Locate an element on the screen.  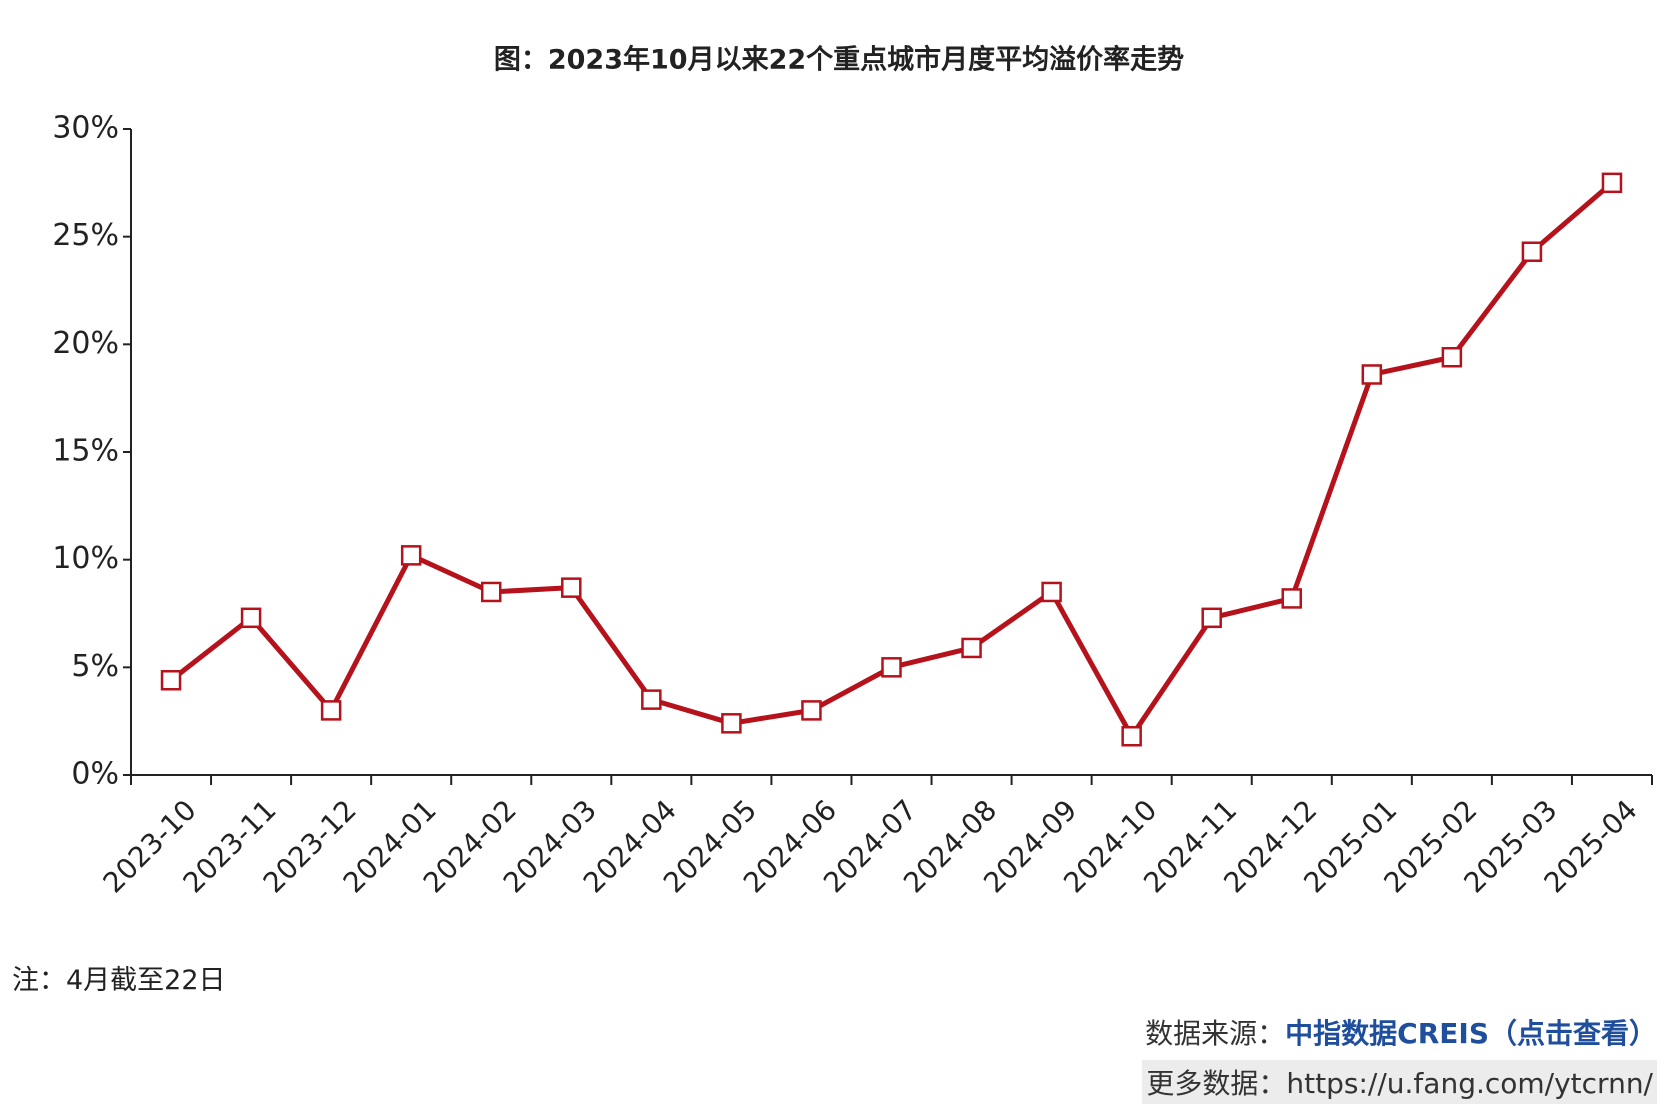
chart-title: 图：2023年10月以来22个重点城市月度平均溢价率走势 is located at coordinates (839, 60).